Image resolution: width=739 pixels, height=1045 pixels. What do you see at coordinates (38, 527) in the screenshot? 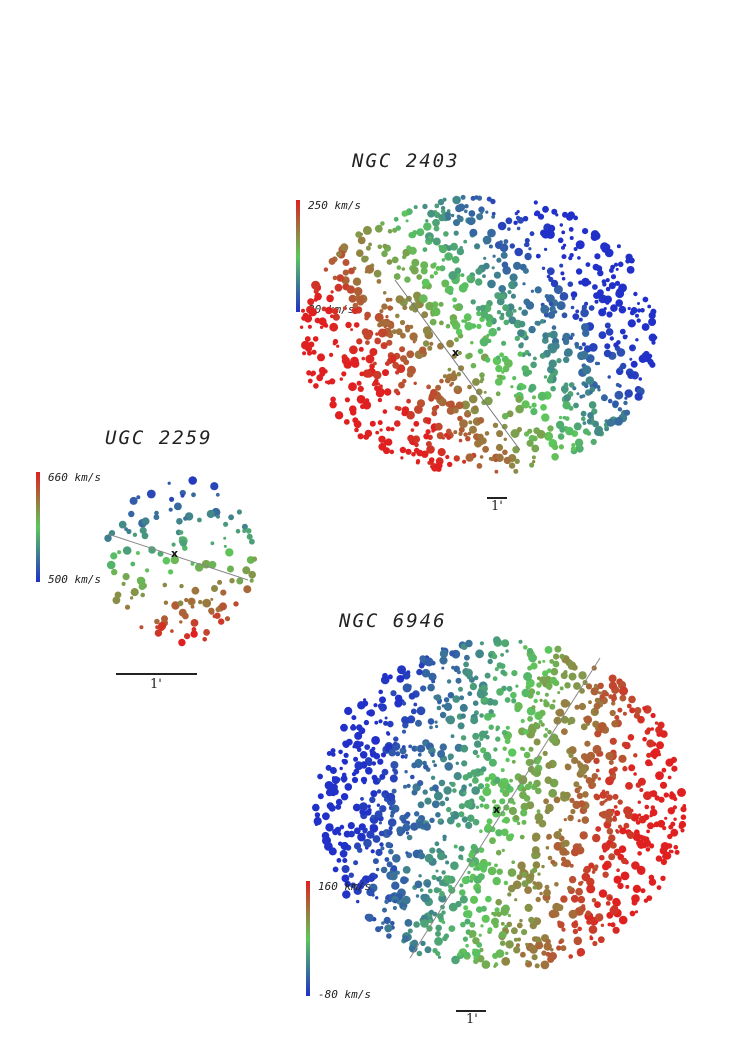
I see `velocity-colorbar` at bounding box center [38, 527].